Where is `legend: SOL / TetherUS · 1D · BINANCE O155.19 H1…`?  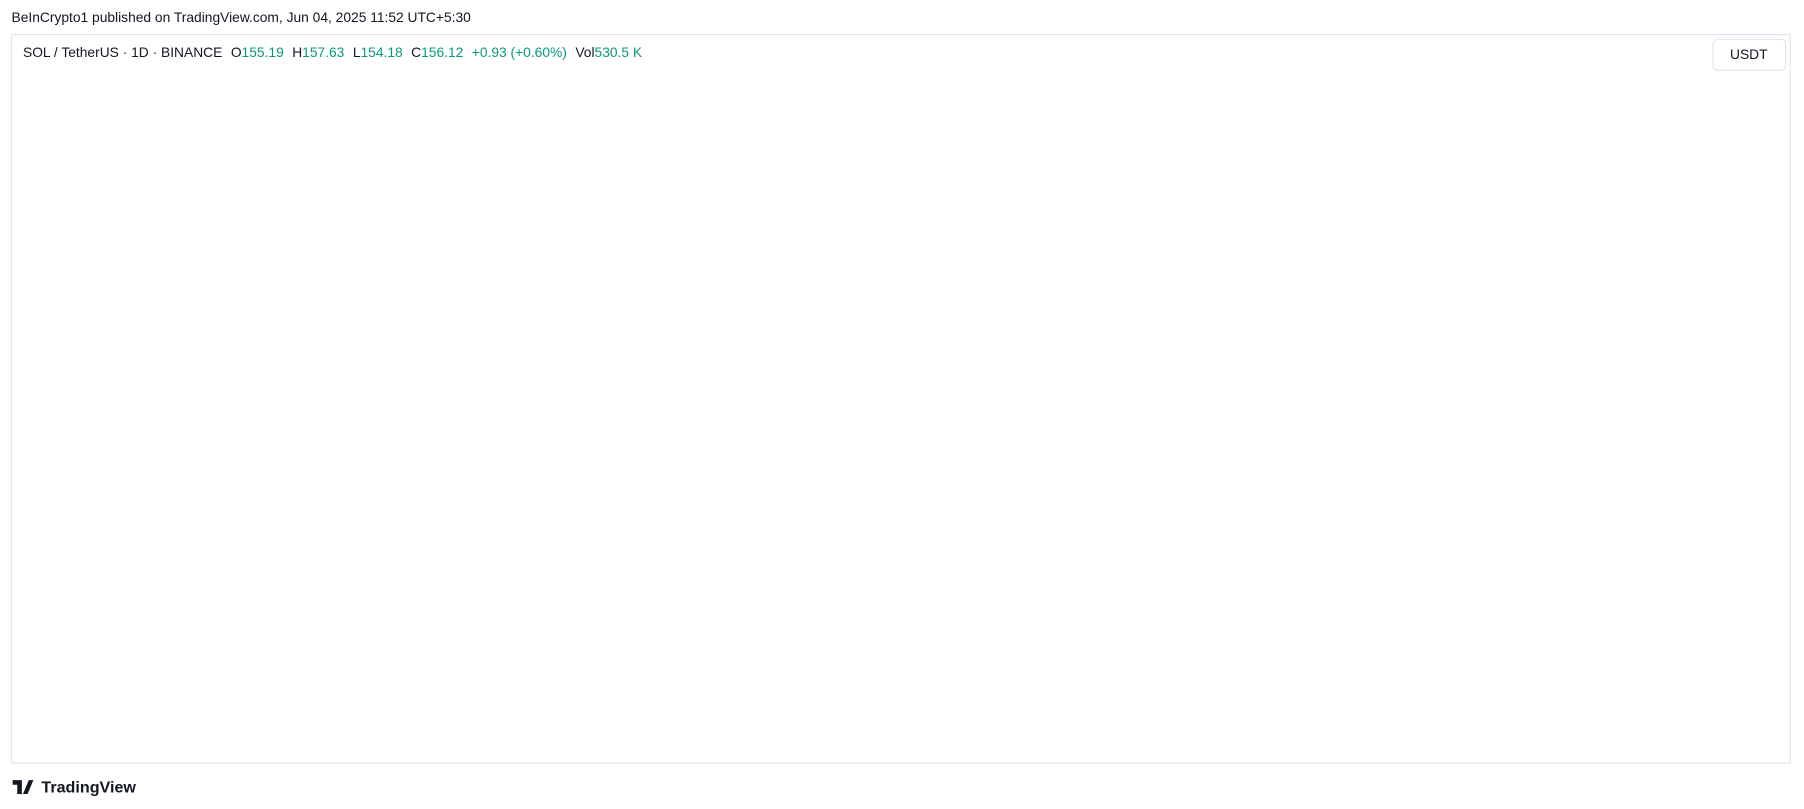 legend: SOL / TetherUS · 1D · BINANCE O155.19 H1… is located at coordinates (333, 52).